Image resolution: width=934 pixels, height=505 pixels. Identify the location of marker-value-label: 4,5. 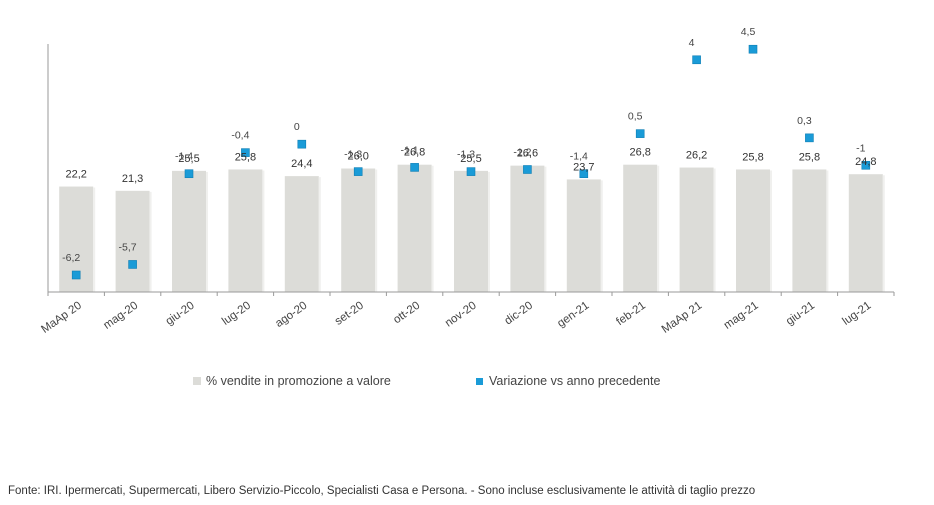
(748, 32).